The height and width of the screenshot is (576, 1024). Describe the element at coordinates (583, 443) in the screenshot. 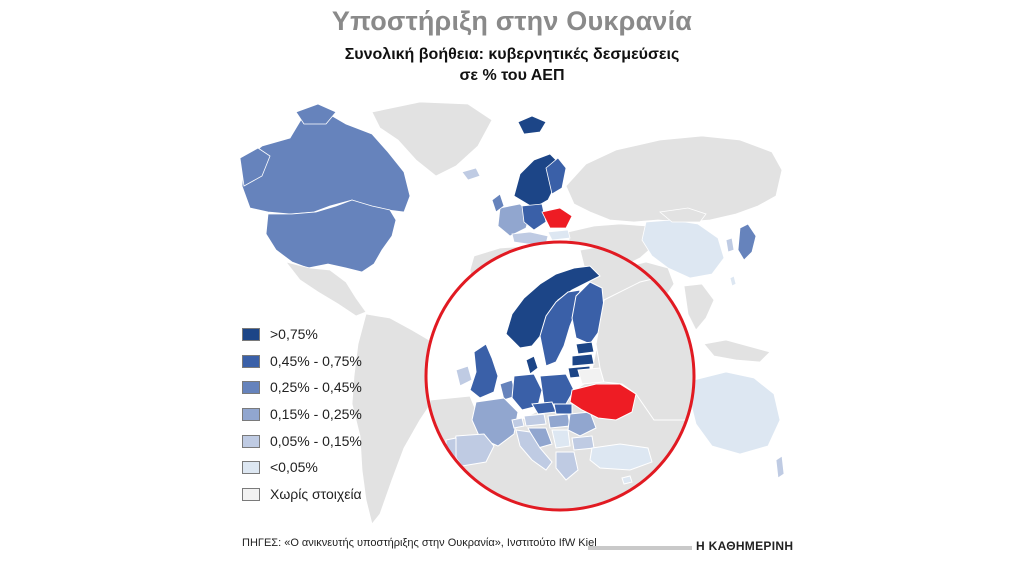

I see `inset-bulgaria` at that location.